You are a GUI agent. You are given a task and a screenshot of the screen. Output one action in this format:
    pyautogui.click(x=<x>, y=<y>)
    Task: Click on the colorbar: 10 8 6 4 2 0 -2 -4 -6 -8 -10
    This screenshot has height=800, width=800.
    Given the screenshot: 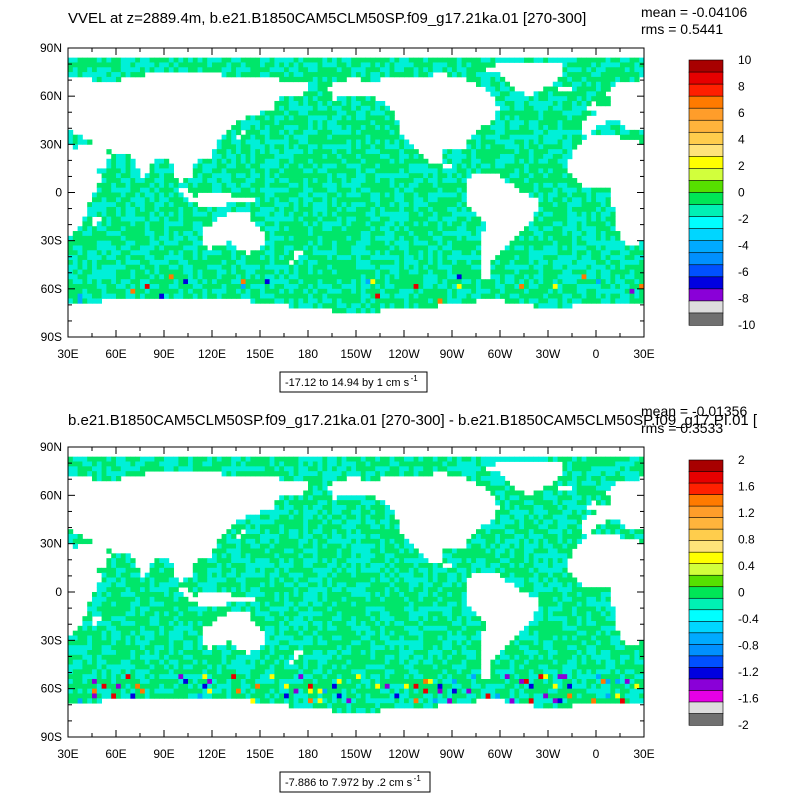 What is the action you would take?
    pyautogui.click(x=722, y=192)
    